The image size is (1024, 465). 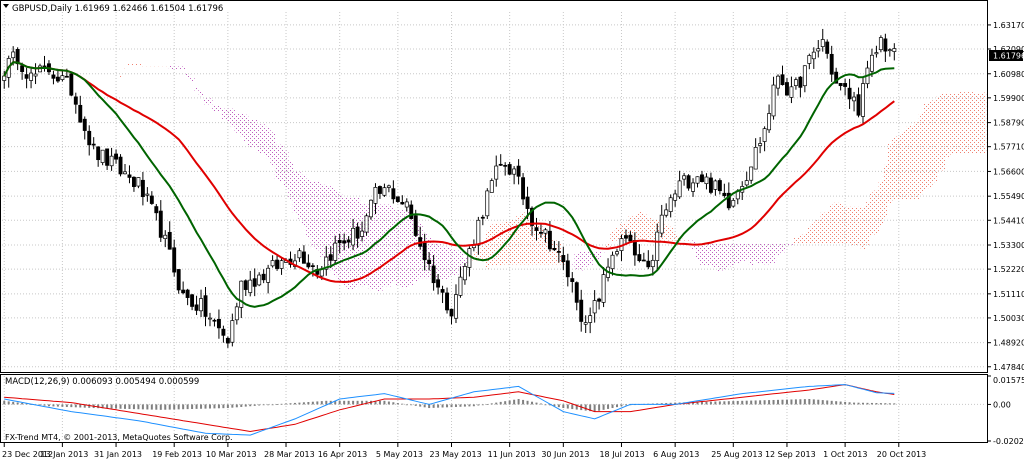 What do you see at coordinates (64, 454) in the screenshot?
I see `x-tick-label: 13 Jan 2013` at bounding box center [64, 454].